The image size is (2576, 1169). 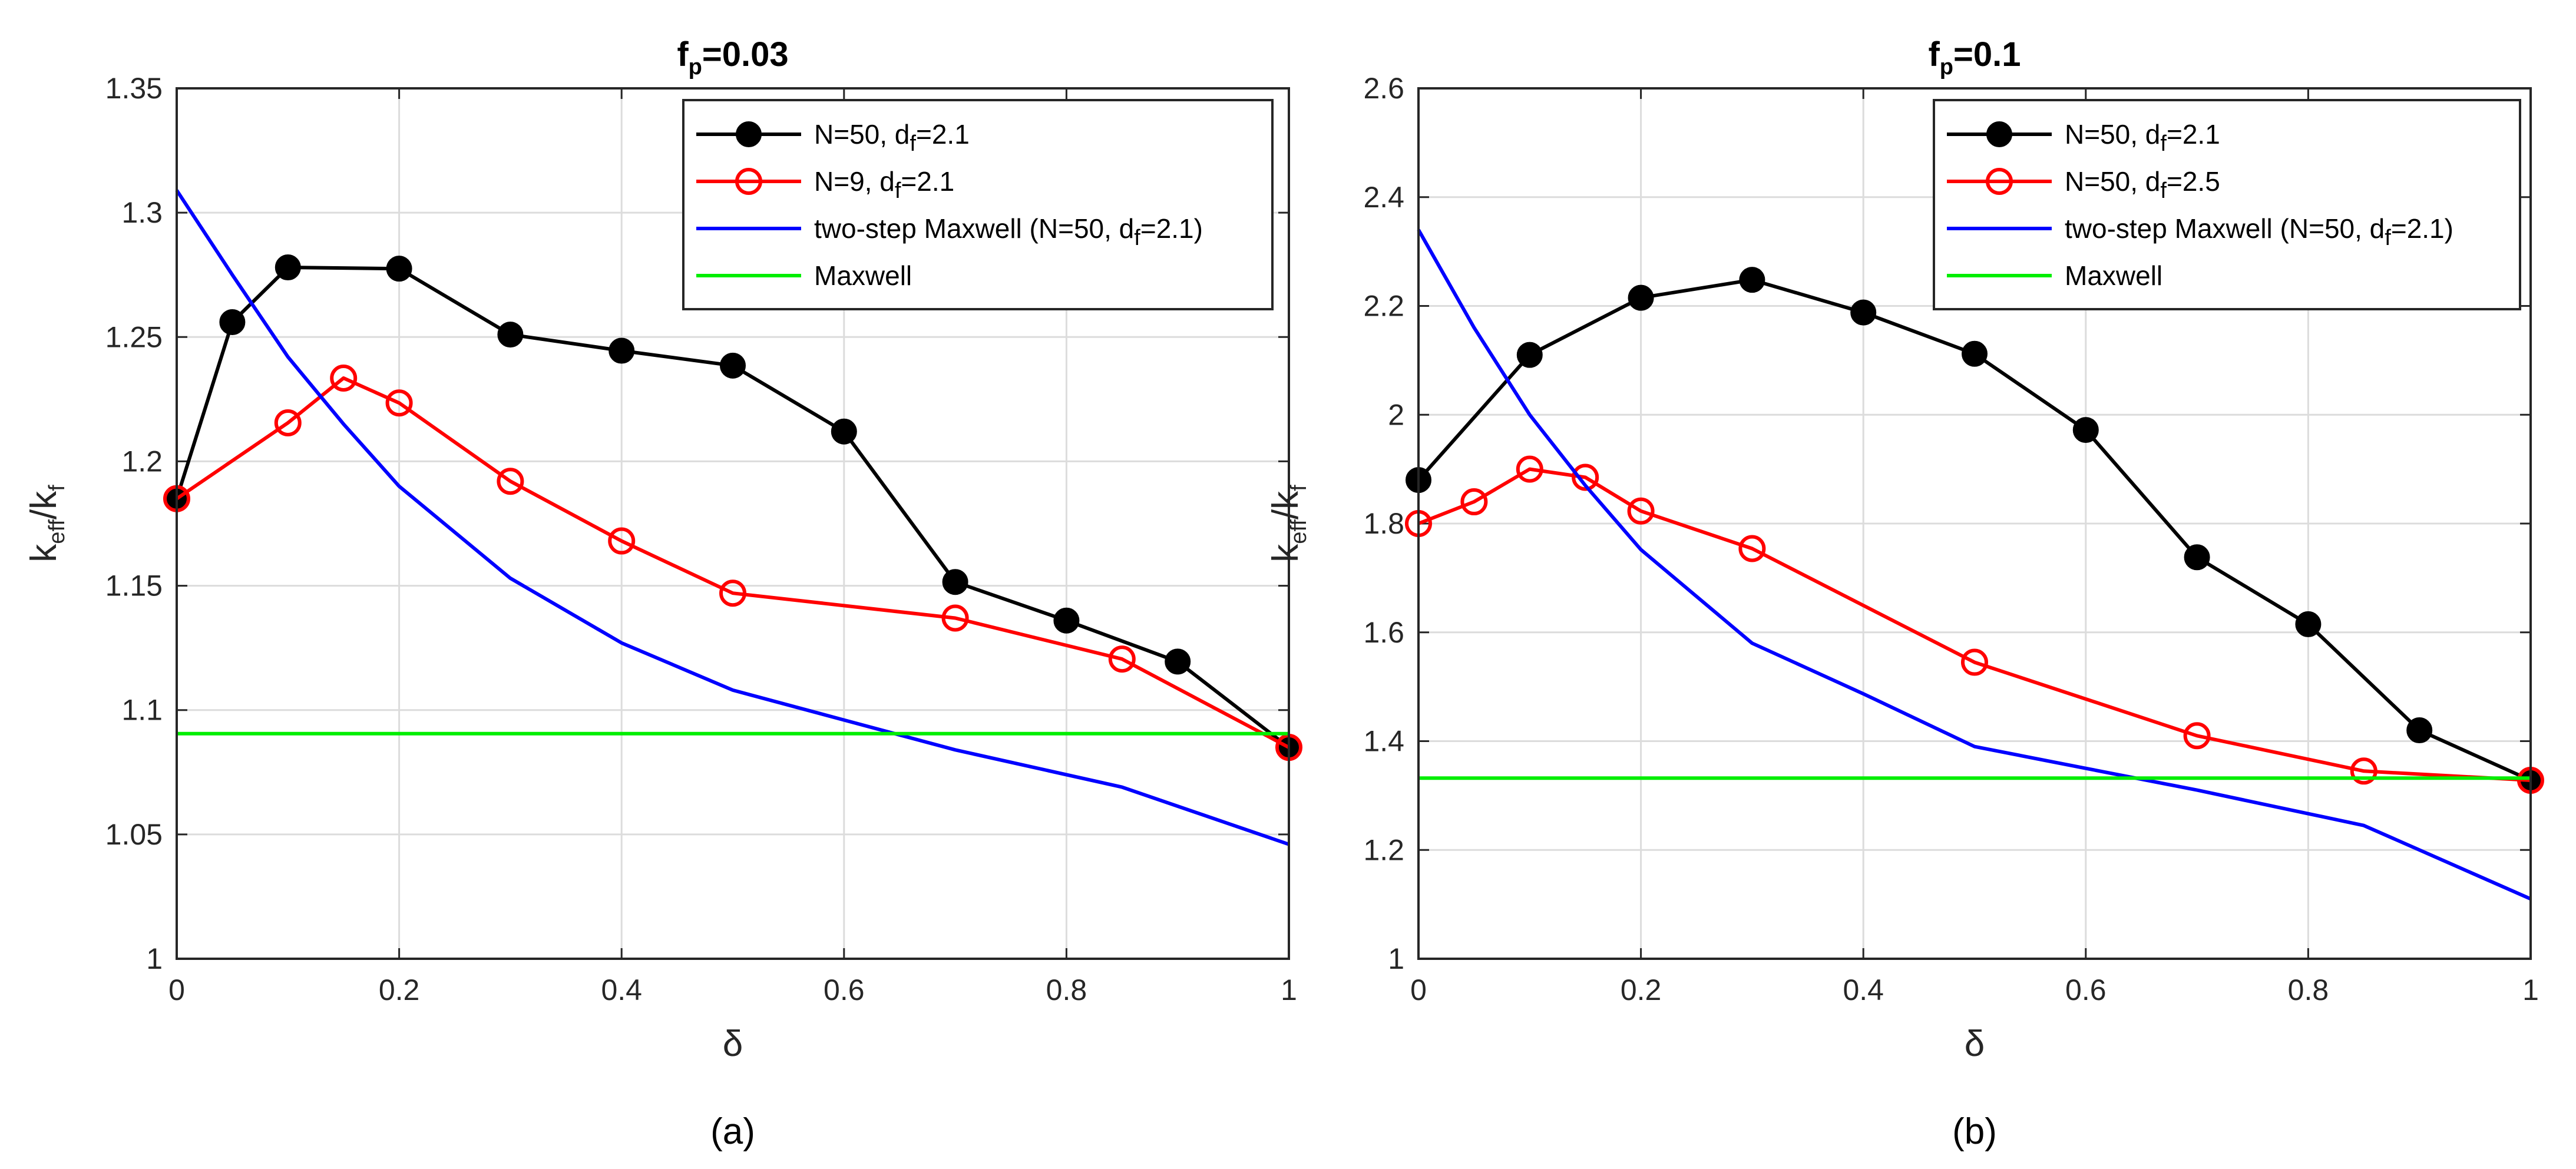 What do you see at coordinates (134, 88) in the screenshot?
I see `y-tick-label: 1.35` at bounding box center [134, 88].